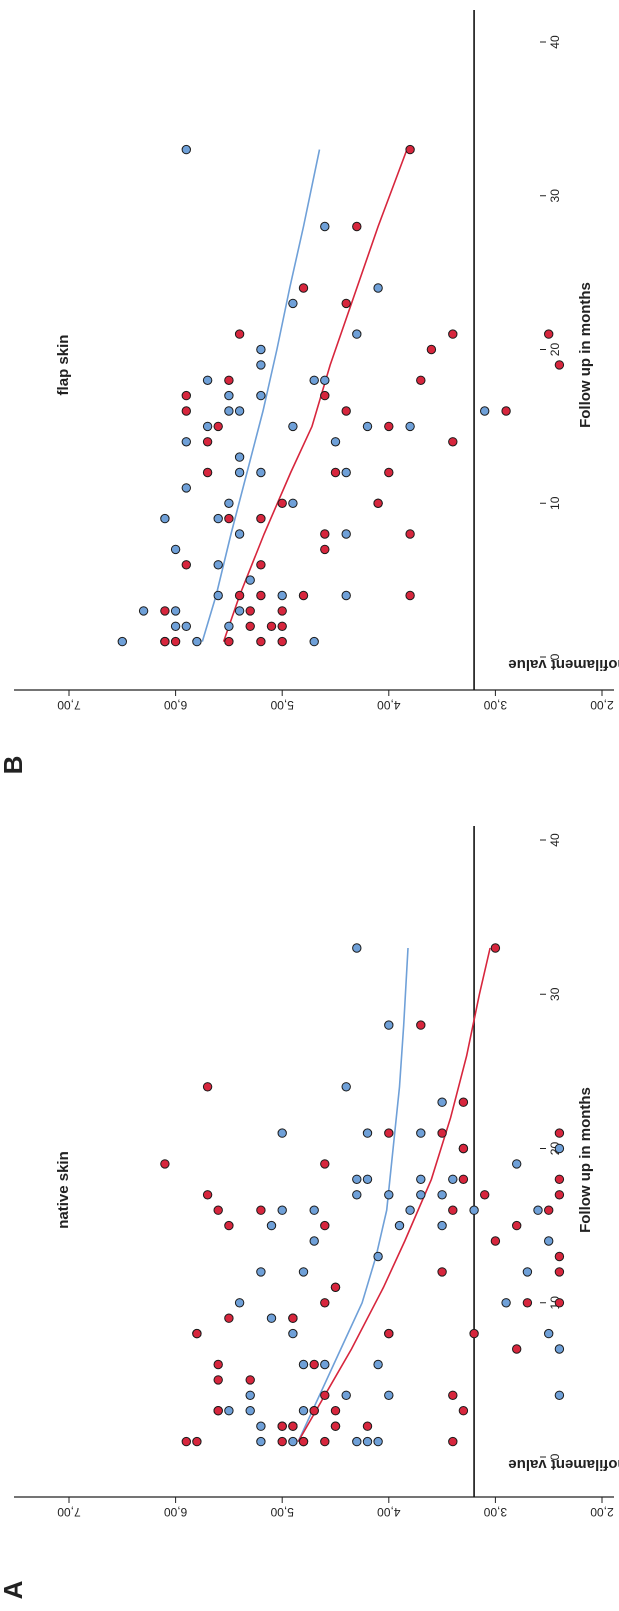 The width and height of the screenshot is (619, 1611). What do you see at coordinates (282, 1512) in the screenshot?
I see `y-tick-label: 5,00` at bounding box center [282, 1512].